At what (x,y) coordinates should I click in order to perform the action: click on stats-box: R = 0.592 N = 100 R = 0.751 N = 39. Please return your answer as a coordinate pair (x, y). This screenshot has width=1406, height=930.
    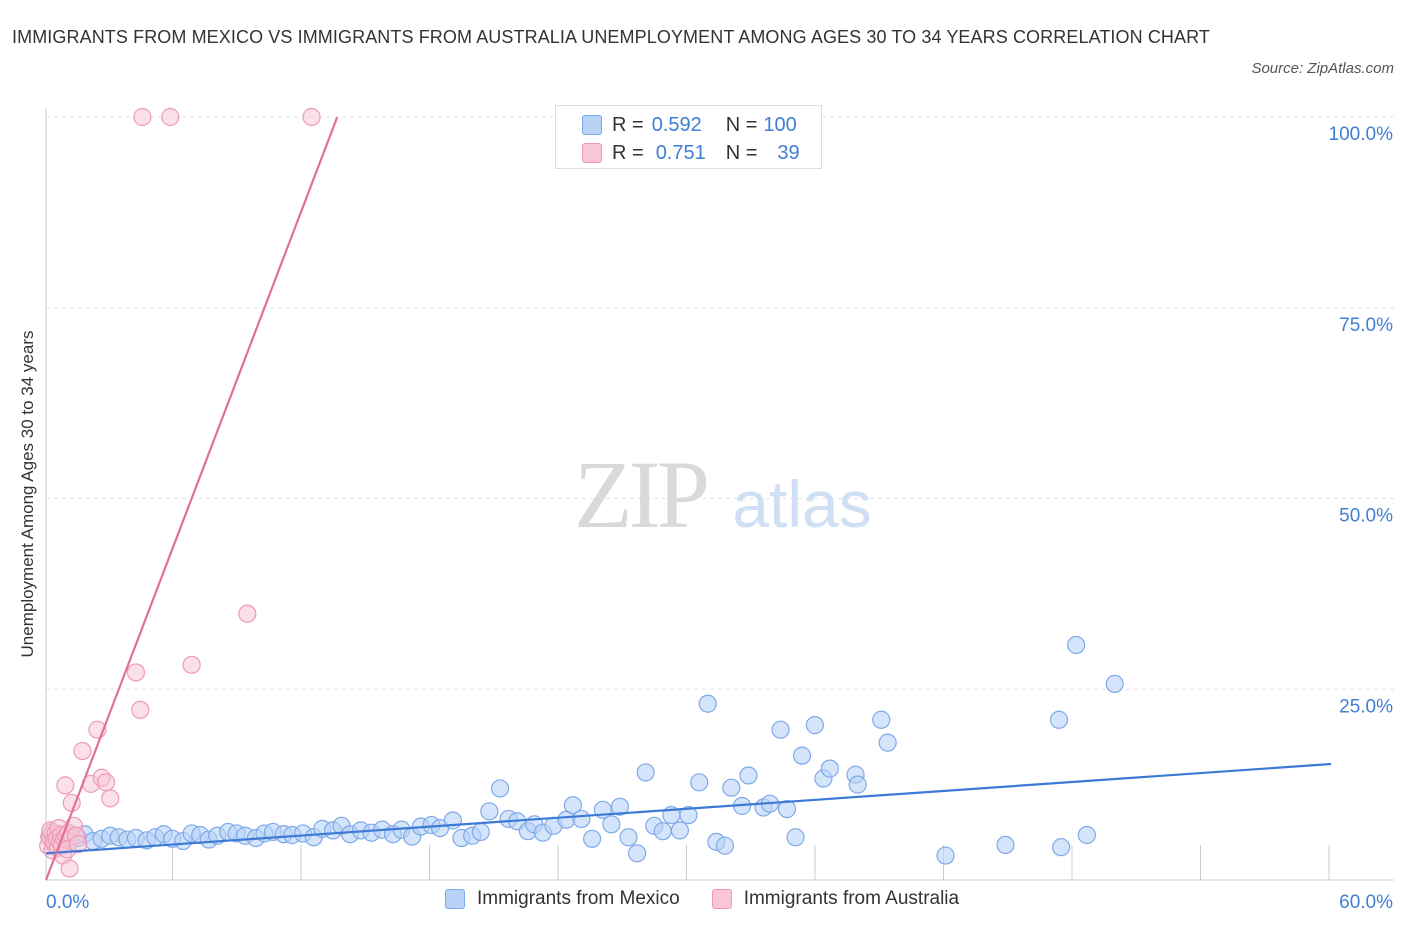
    Looking at the image, I should click on (688, 137).